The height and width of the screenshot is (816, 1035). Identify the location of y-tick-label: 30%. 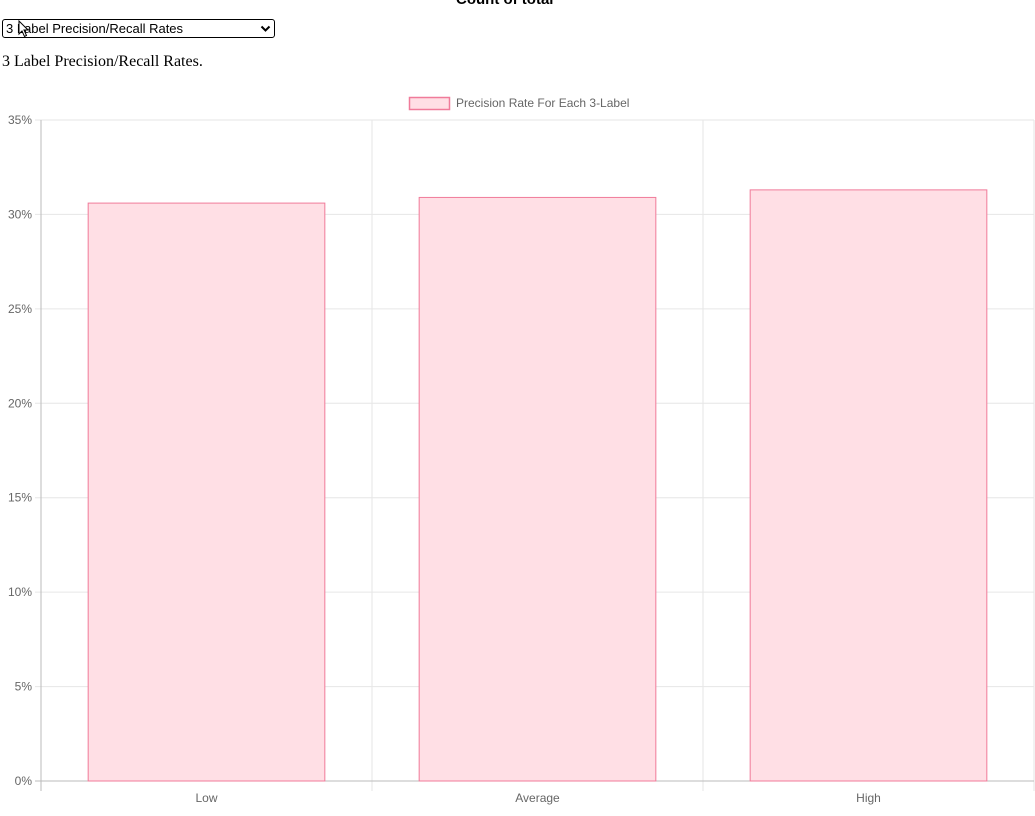
(20, 214).